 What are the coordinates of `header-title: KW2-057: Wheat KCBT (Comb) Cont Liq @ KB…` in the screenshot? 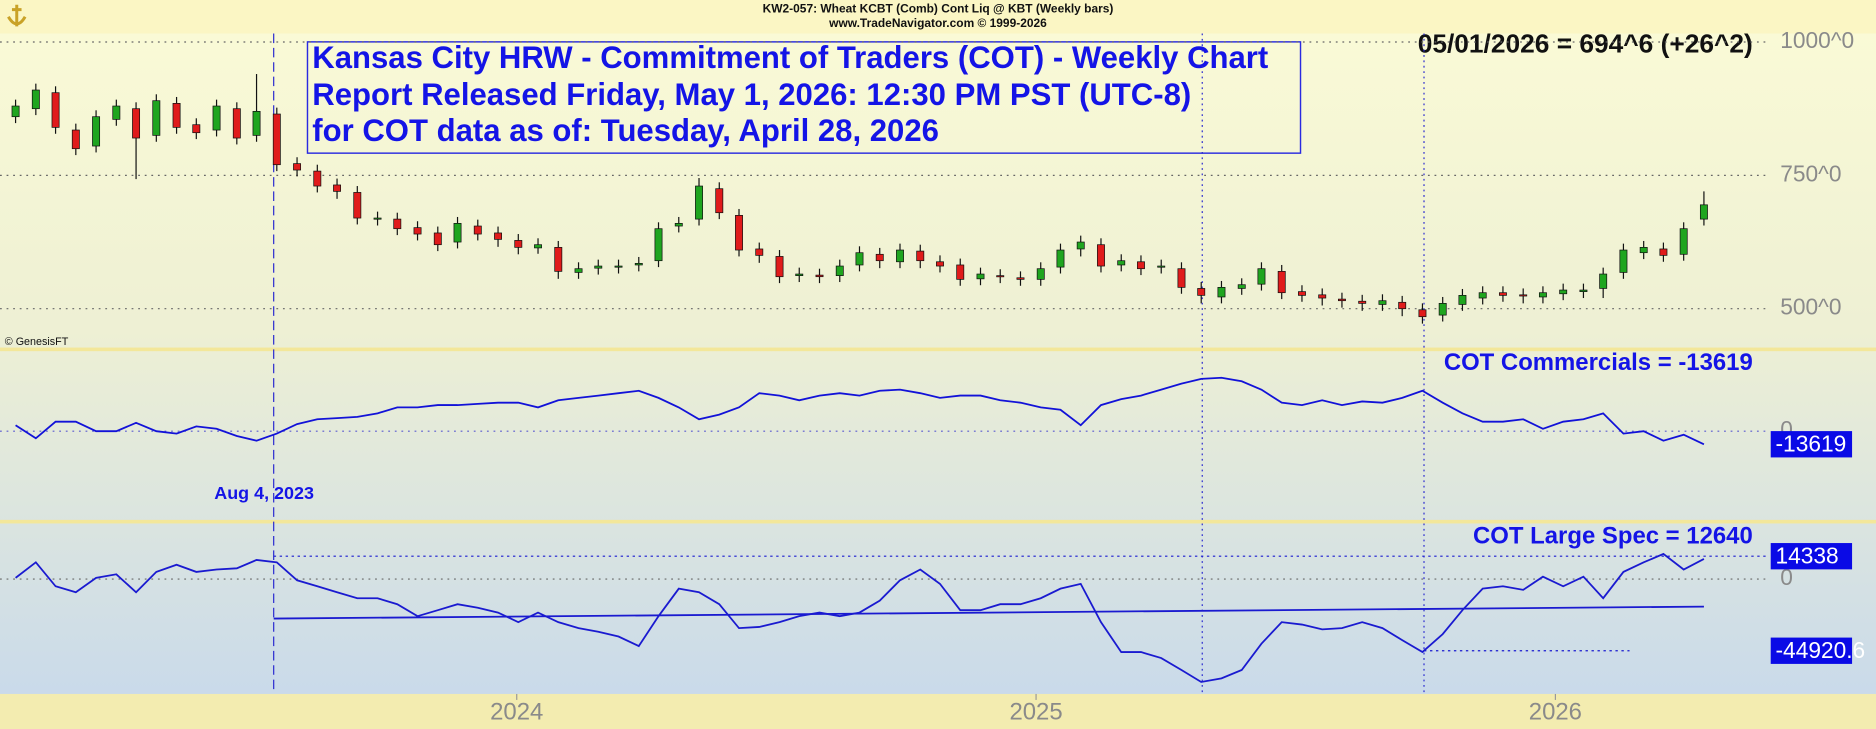 It's located at (938, 9).